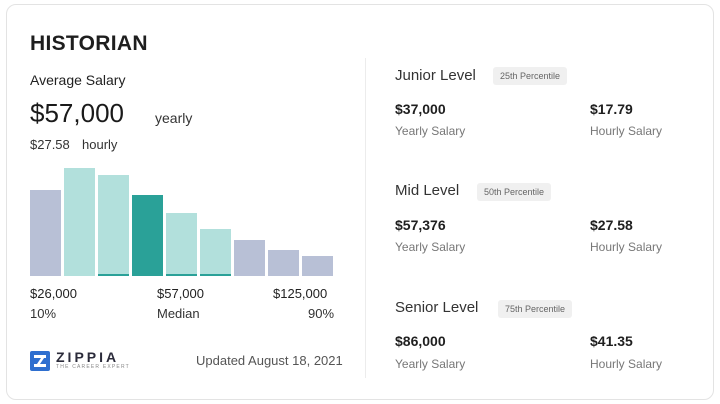 The height and width of the screenshot is (404, 720). I want to click on mid-yearly-label: Yearly Salary, so click(430, 247).